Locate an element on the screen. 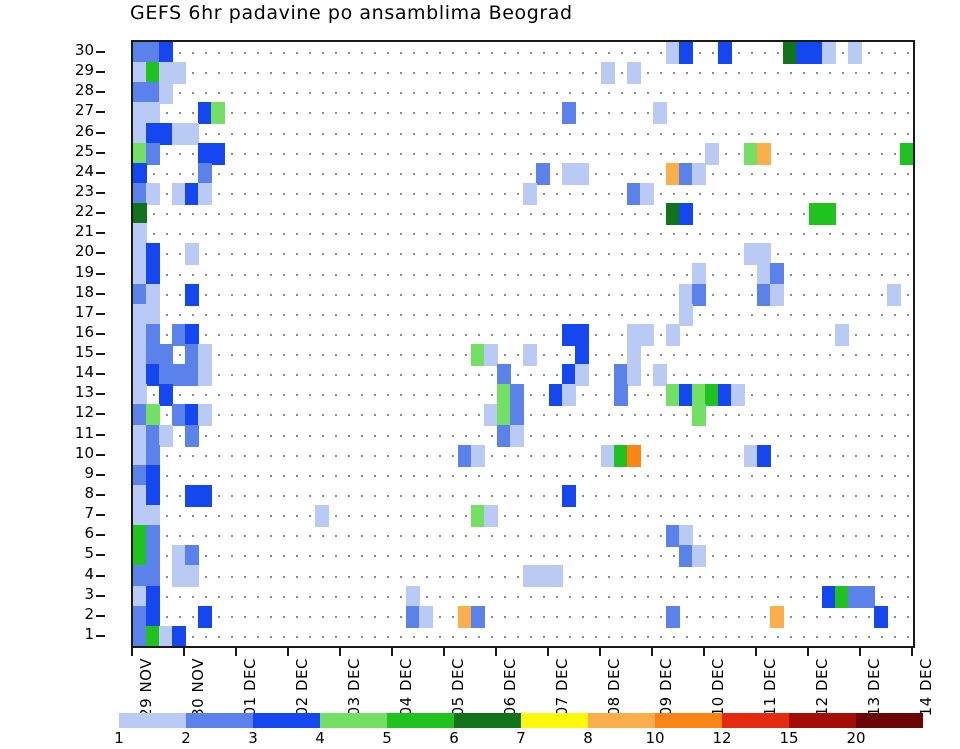 Image resolution: width=960 pixels, height=749 pixels. y-axis-label: 23 is located at coordinates (84, 191).